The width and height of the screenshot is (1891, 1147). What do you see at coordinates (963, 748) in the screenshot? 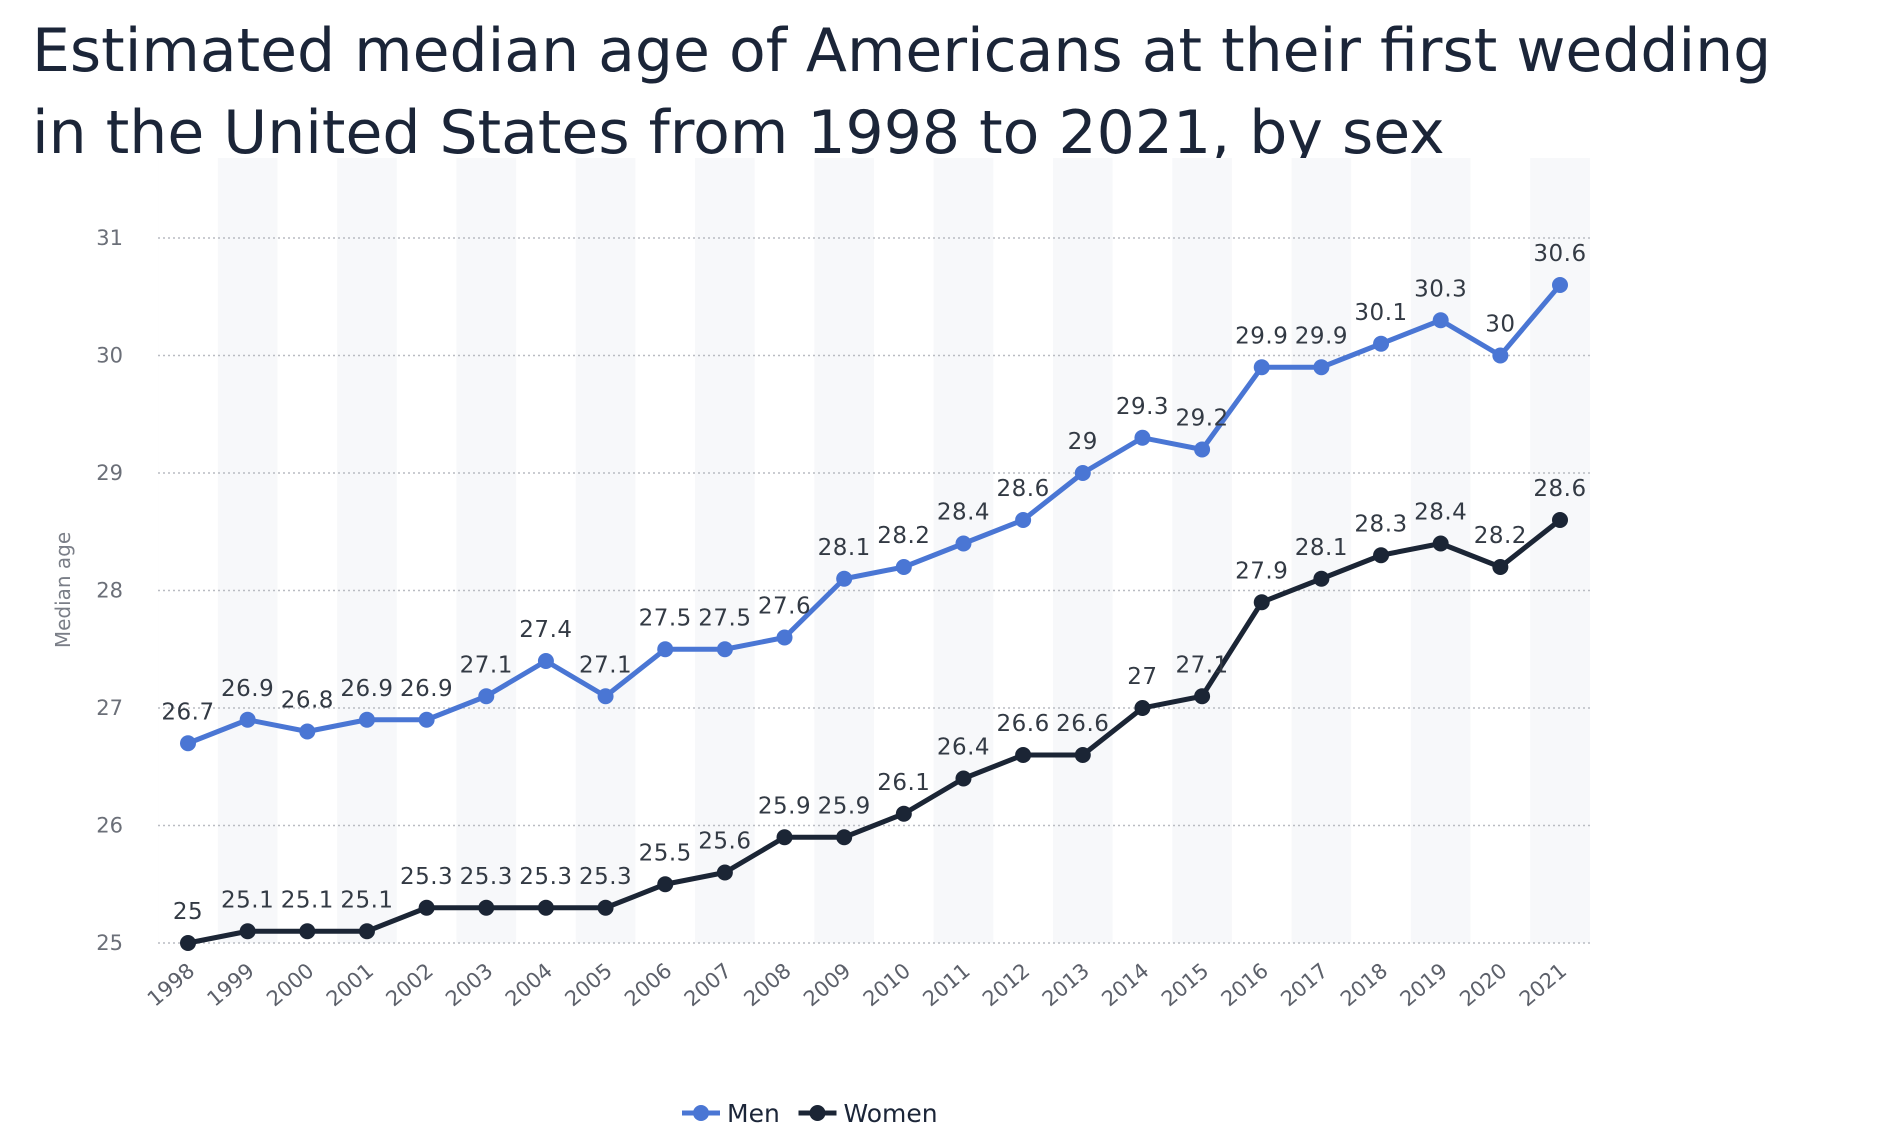
I see `data-label-women: 26.4` at bounding box center [963, 748].